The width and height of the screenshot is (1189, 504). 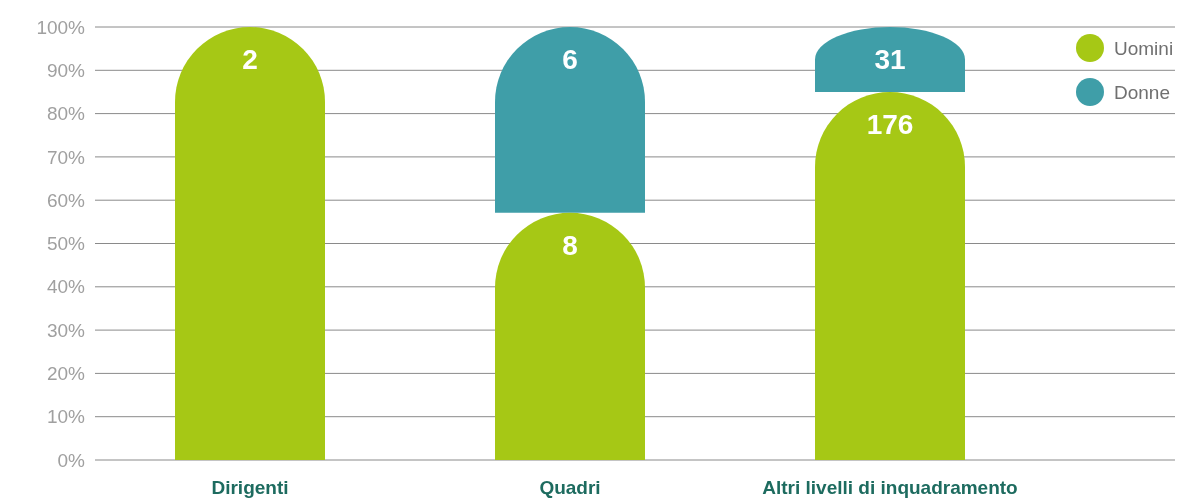 What do you see at coordinates (570, 59) in the screenshot?
I see `annotation: 6` at bounding box center [570, 59].